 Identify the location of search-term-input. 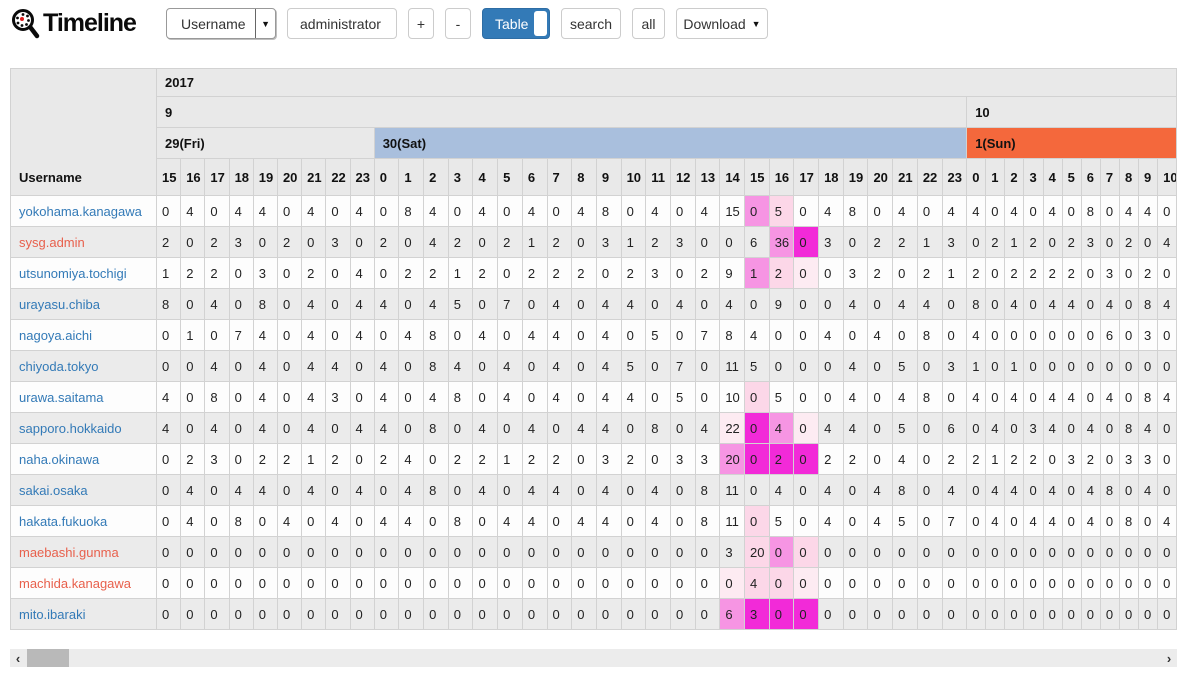
(342, 23).